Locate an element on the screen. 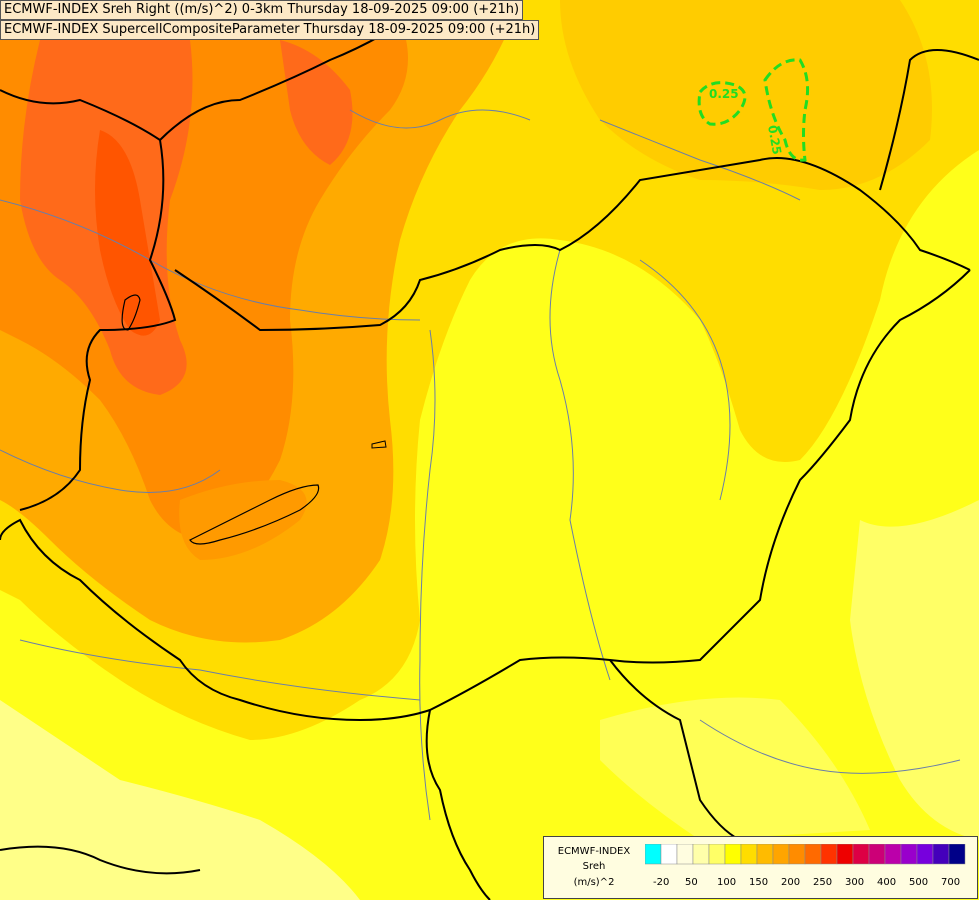 Image resolution: width=979 pixels, height=900 pixels. sreh-band-pale-east is located at coordinates (914, 670).